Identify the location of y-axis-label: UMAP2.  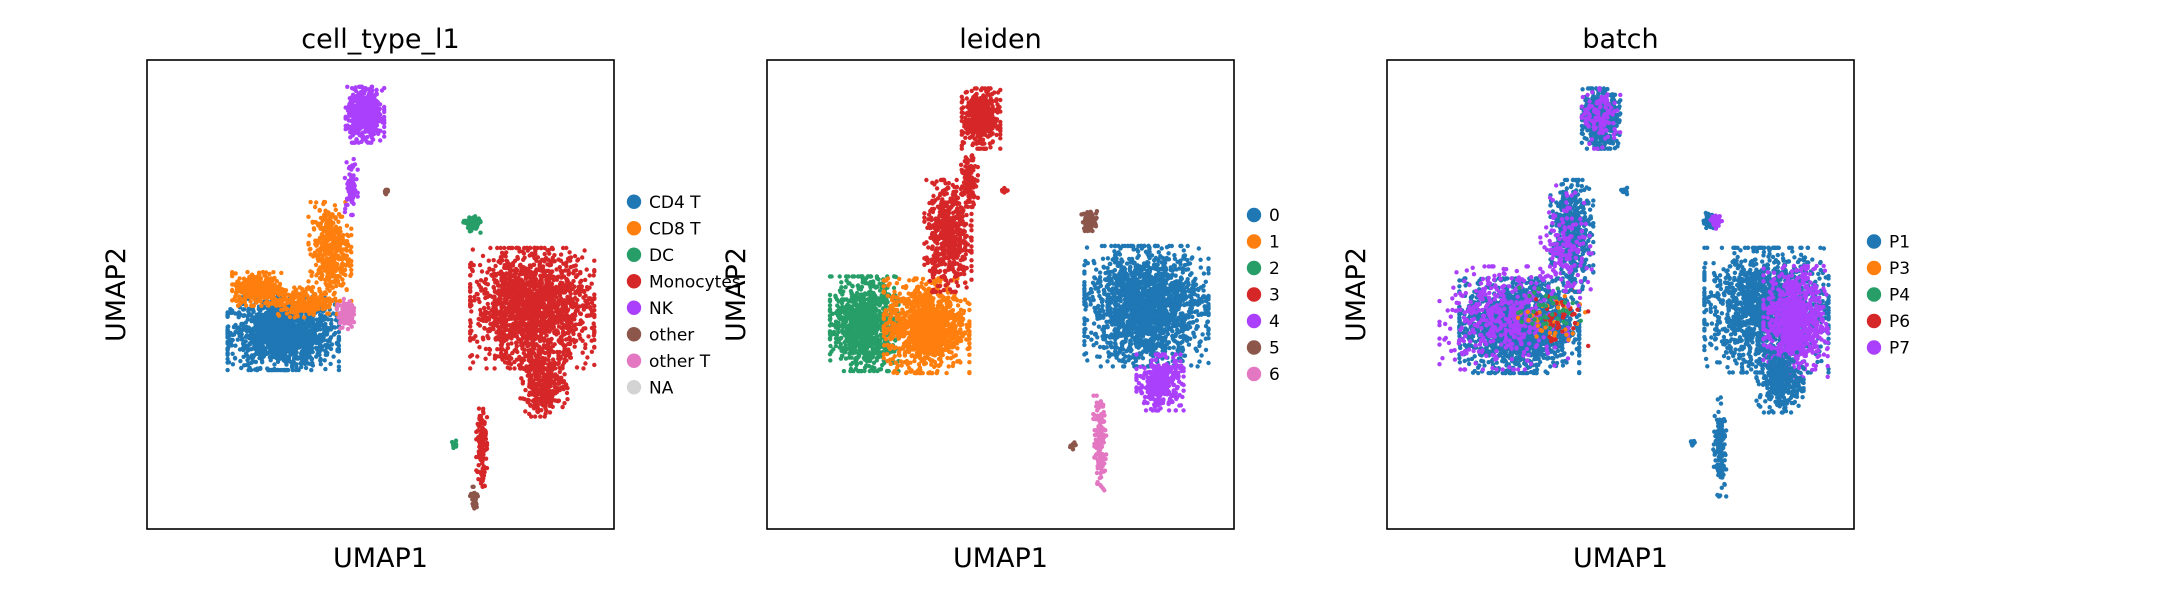
(116, 294).